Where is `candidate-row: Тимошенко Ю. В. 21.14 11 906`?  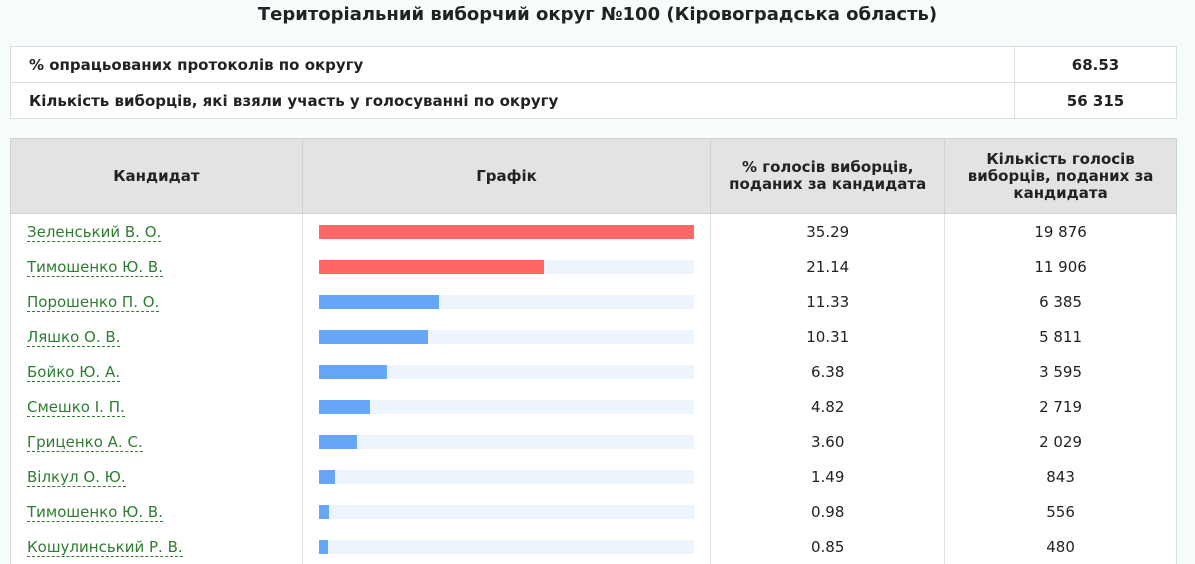
candidate-row: Тимошенко Ю. В. 21.14 11 906 is located at coordinates (593, 266).